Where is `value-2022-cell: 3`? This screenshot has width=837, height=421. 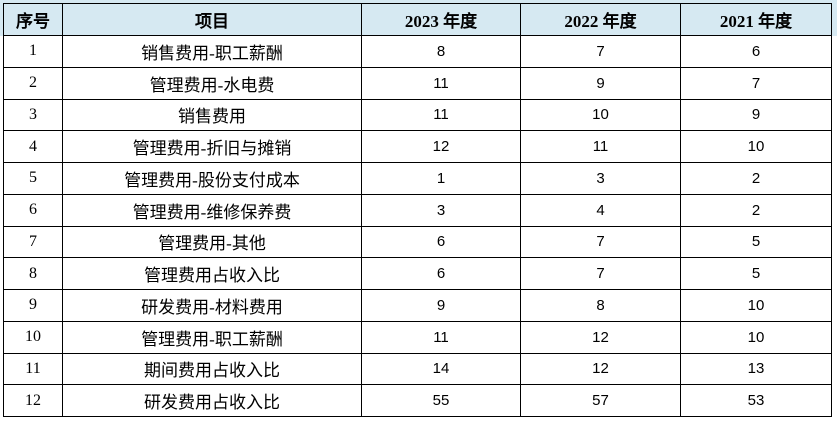 value-2022-cell: 3 is located at coordinates (600, 178).